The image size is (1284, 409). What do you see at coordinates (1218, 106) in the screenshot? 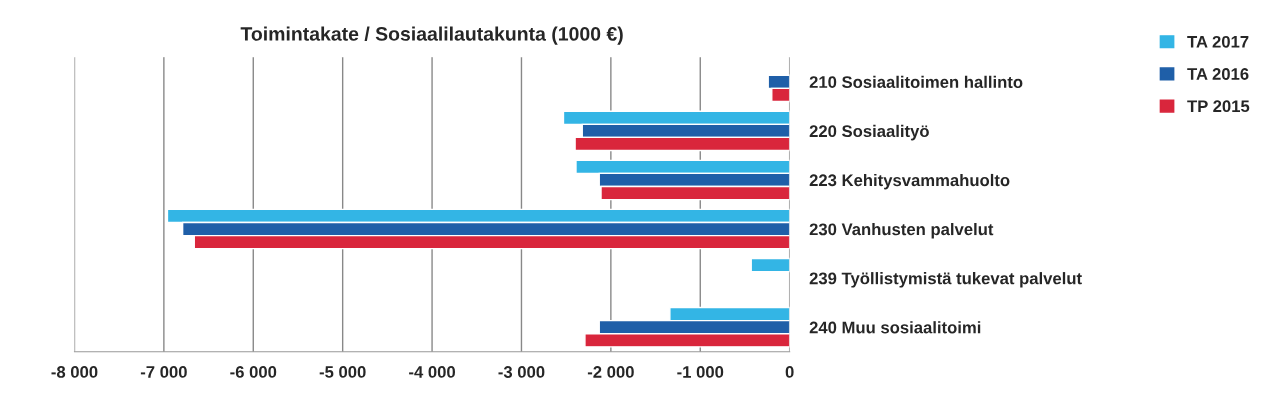
I see `legend-label: TP 2015` at bounding box center [1218, 106].